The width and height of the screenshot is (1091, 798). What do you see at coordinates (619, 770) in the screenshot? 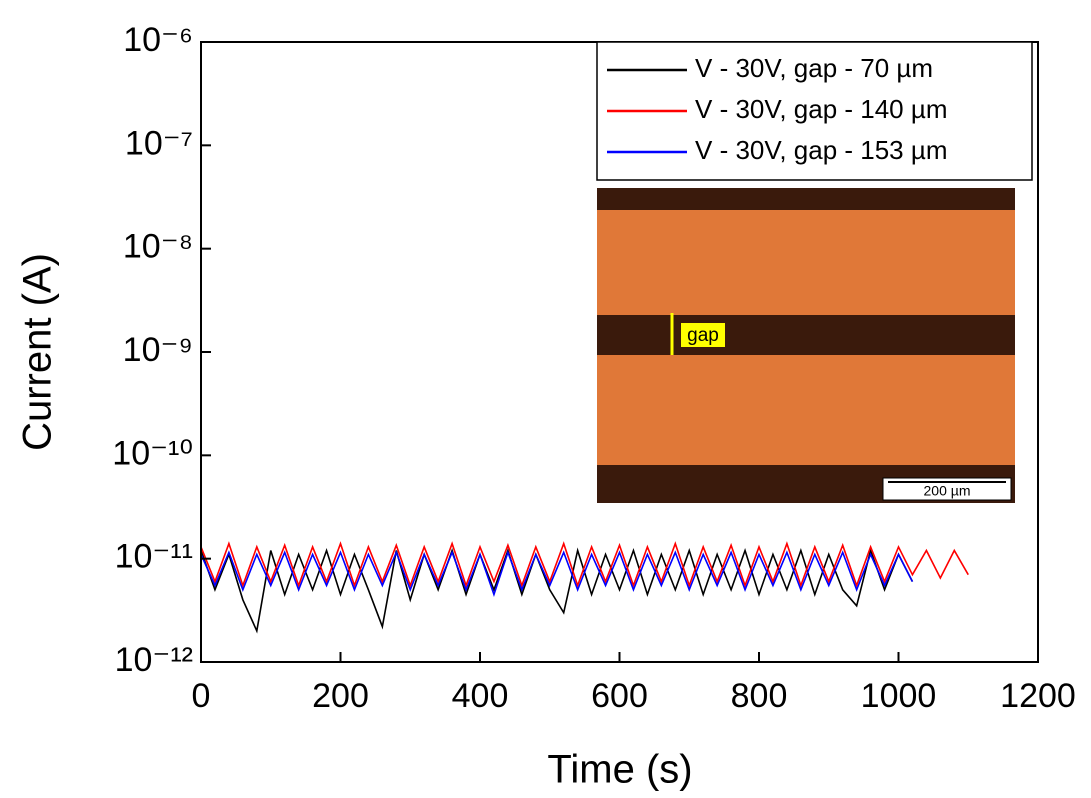
I see `x-axis-label: Time (s)` at bounding box center [619, 770].